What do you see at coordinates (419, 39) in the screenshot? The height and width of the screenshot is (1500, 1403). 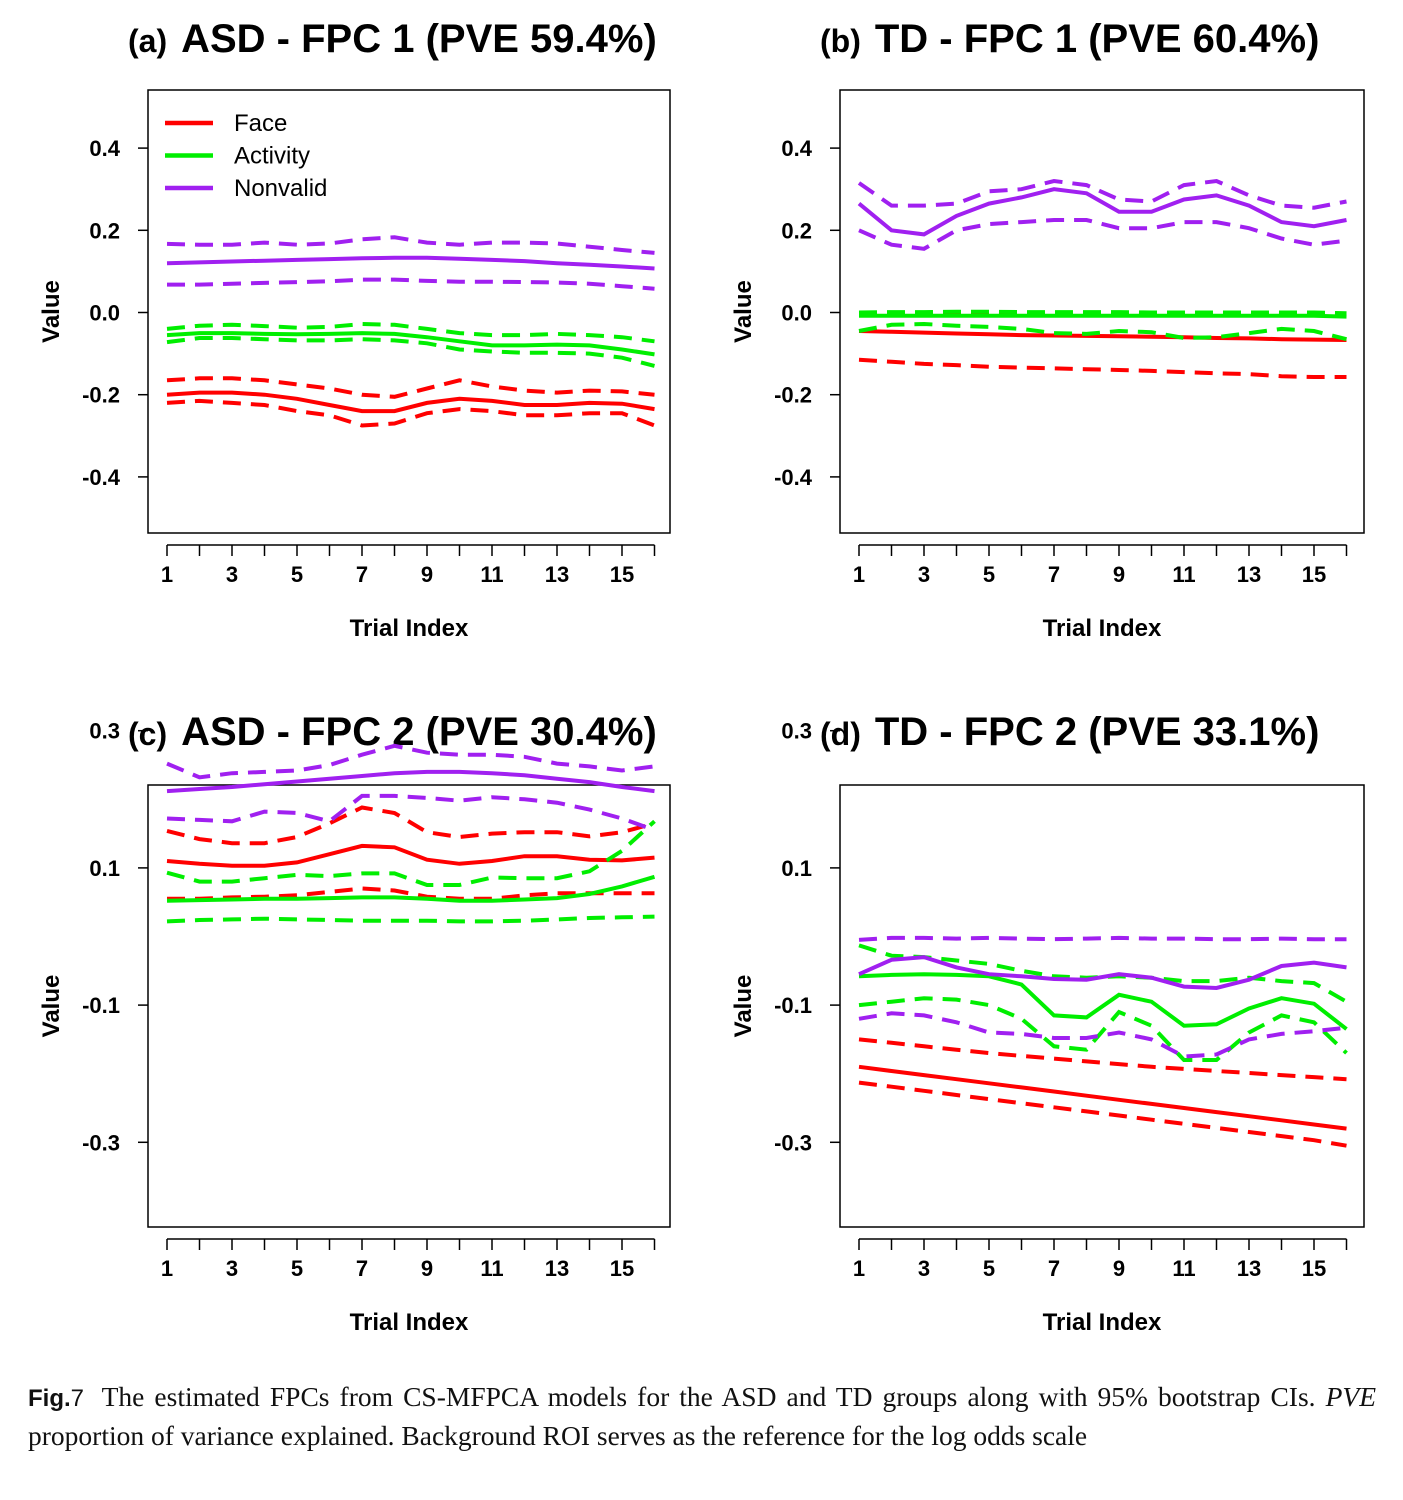 I see `panel-title-text: ASD - FPC 1 (PVE 59.4%)` at bounding box center [419, 39].